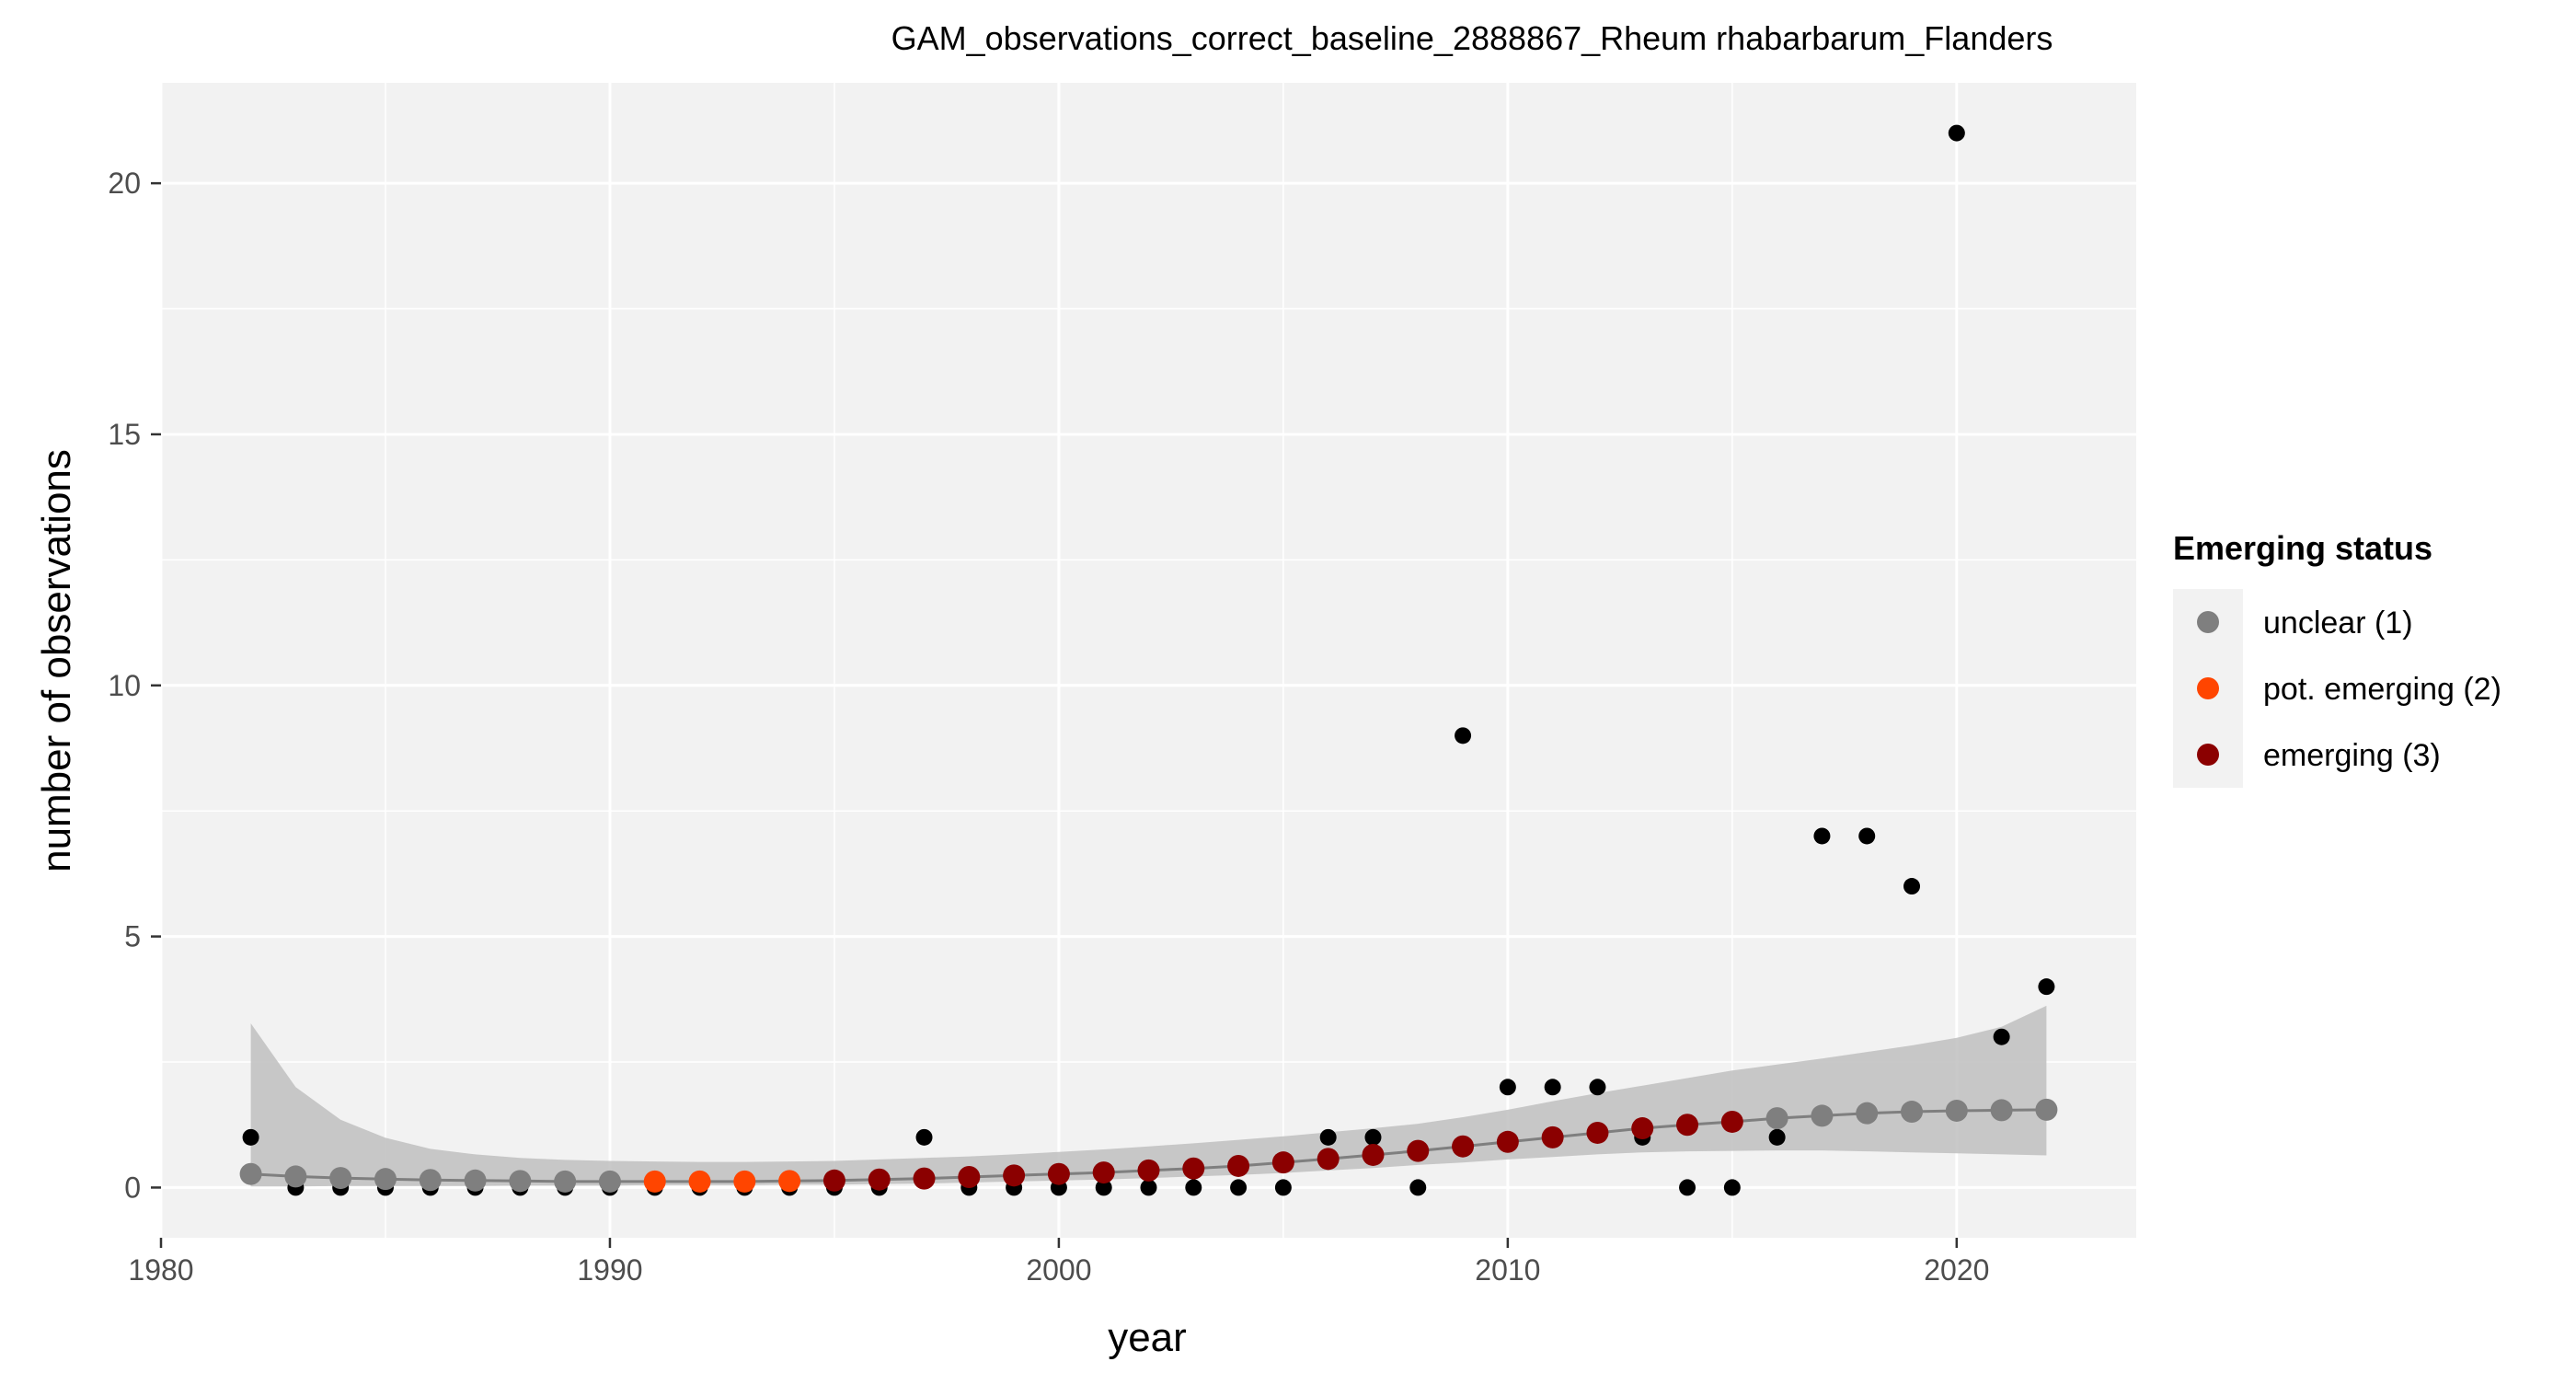 This screenshot has width=2576, height=1385. I want to click on gam-fit-points, so click(1148, 1145).